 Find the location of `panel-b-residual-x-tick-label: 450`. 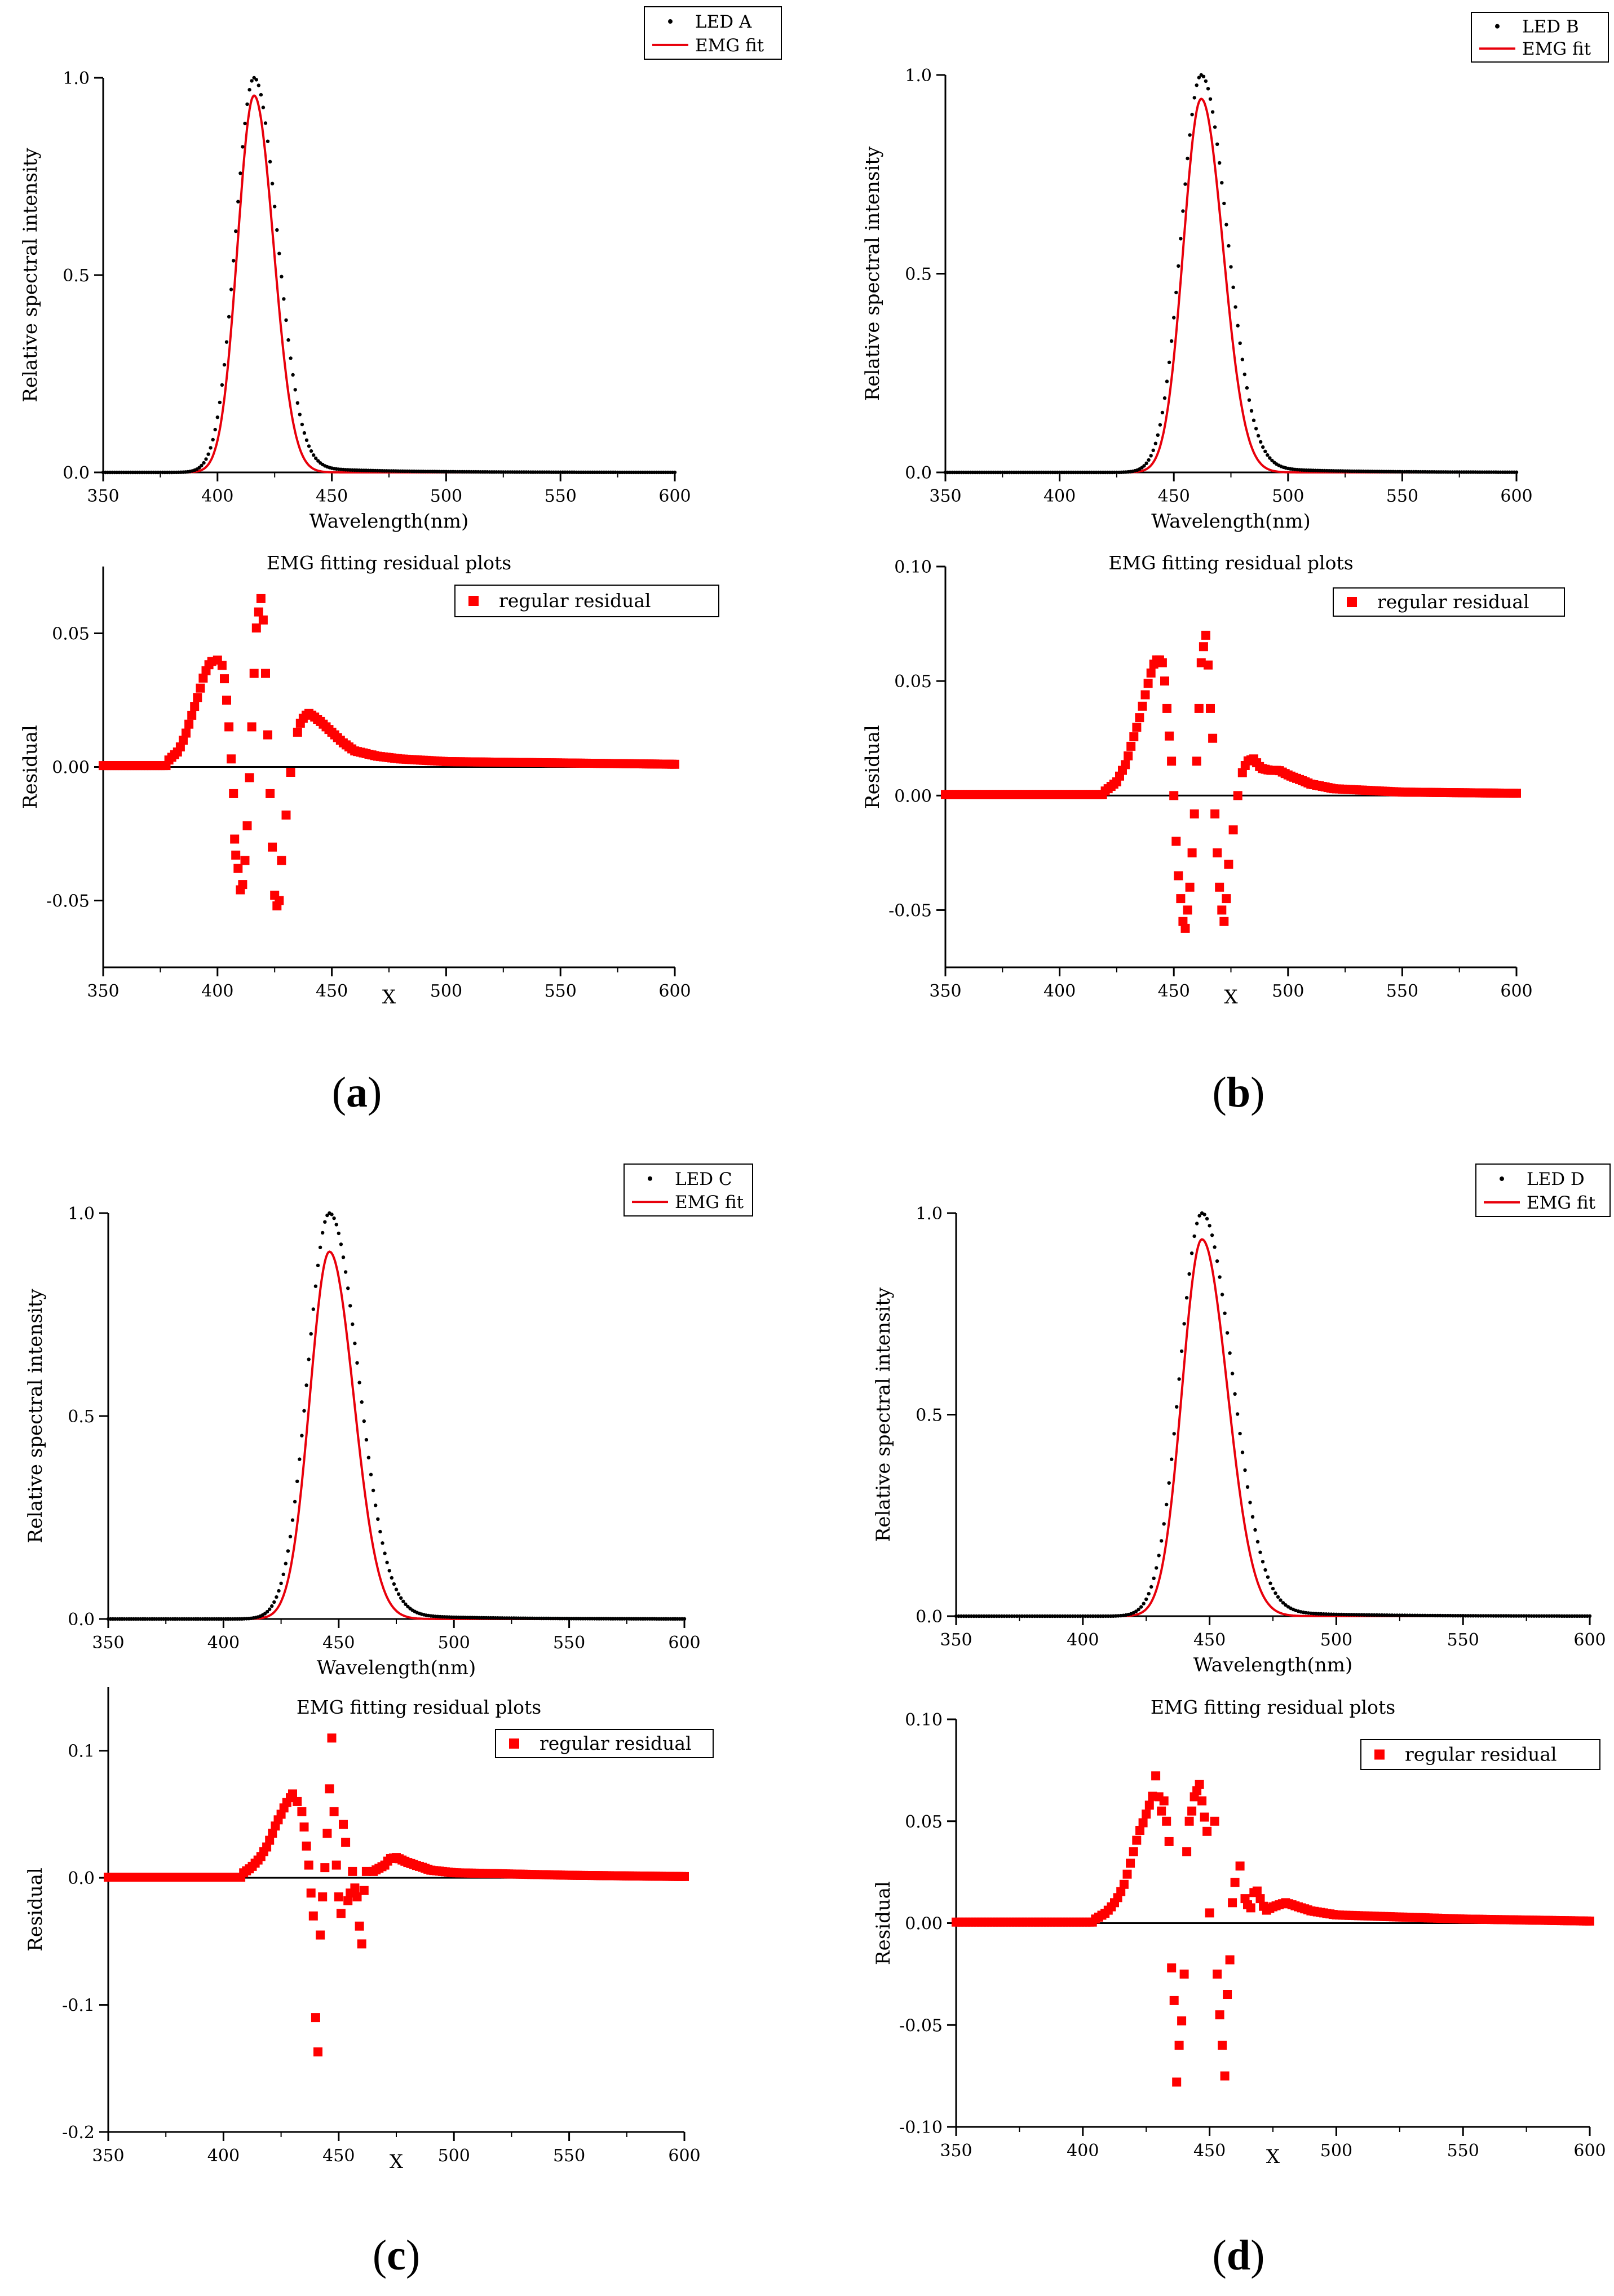

panel-b-residual-x-tick-label: 450 is located at coordinates (1174, 991).